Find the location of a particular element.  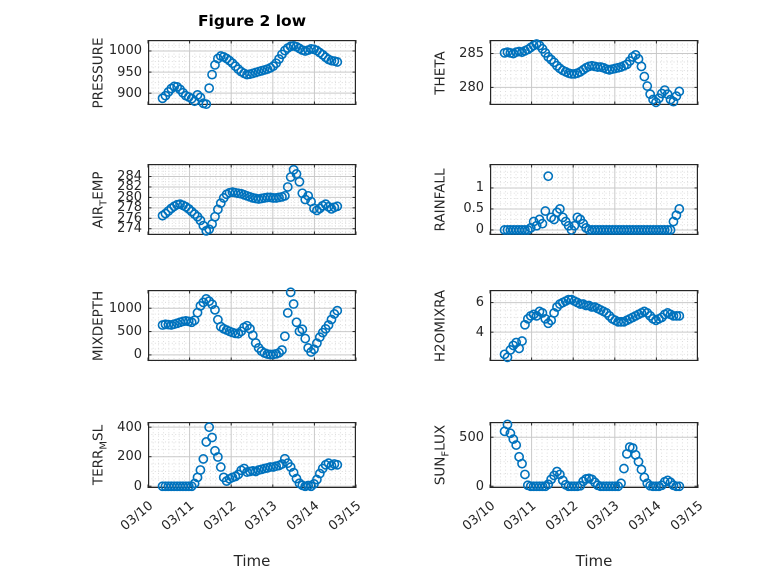

x-axis-label: Time is located at coordinates (252, 561).